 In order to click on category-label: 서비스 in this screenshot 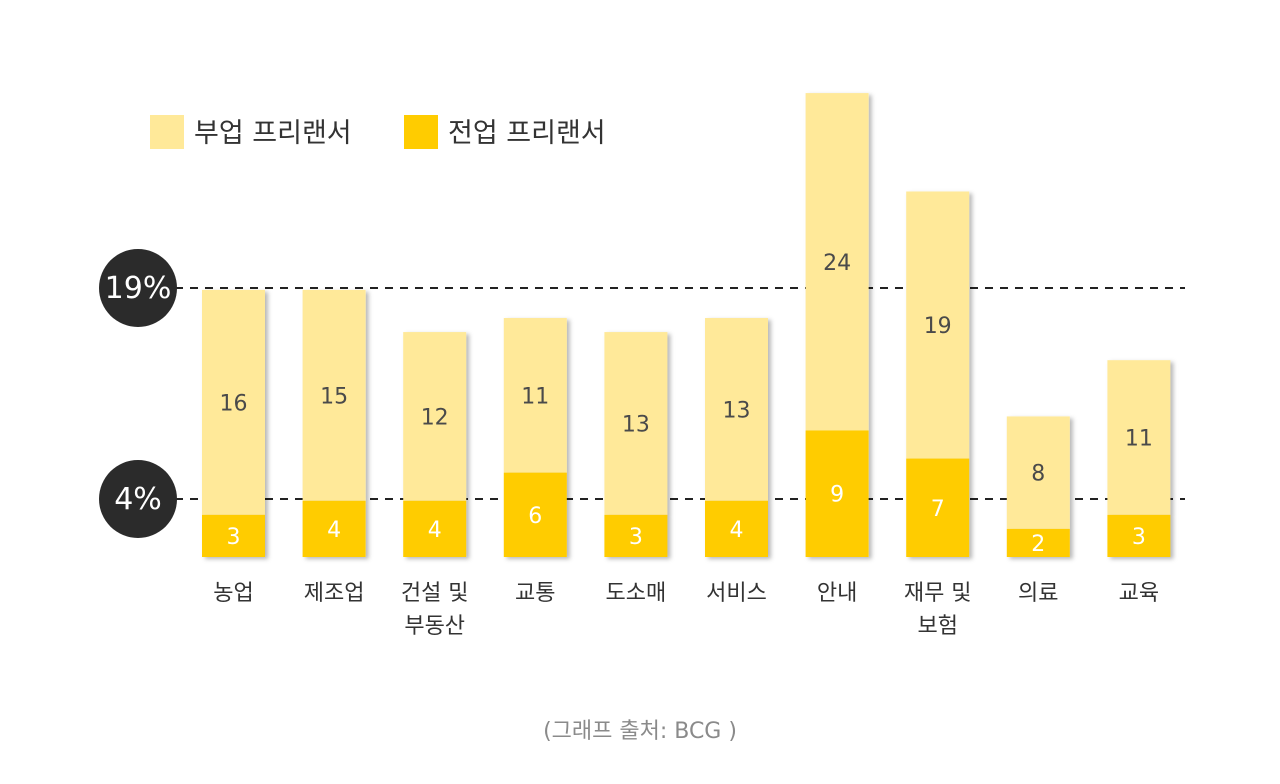, I will do `click(736, 593)`.